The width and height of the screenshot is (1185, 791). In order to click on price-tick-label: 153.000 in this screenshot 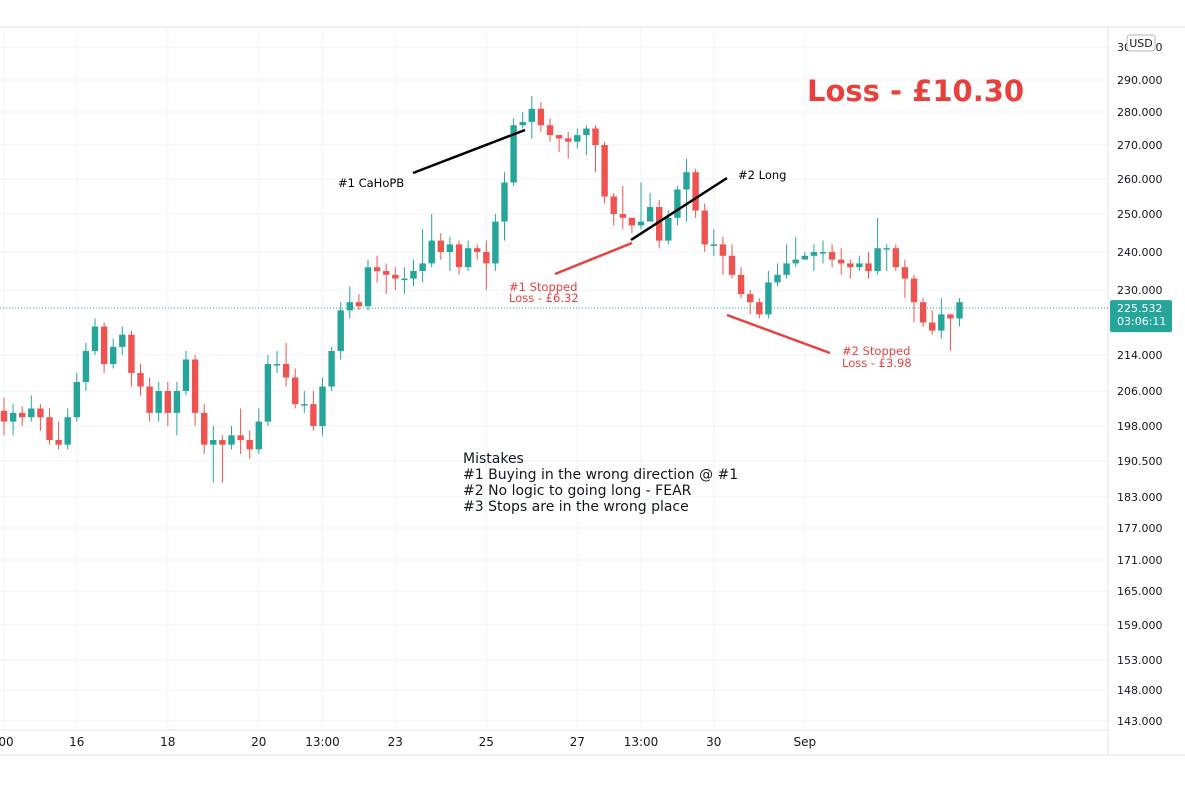, I will do `click(1140, 660)`.